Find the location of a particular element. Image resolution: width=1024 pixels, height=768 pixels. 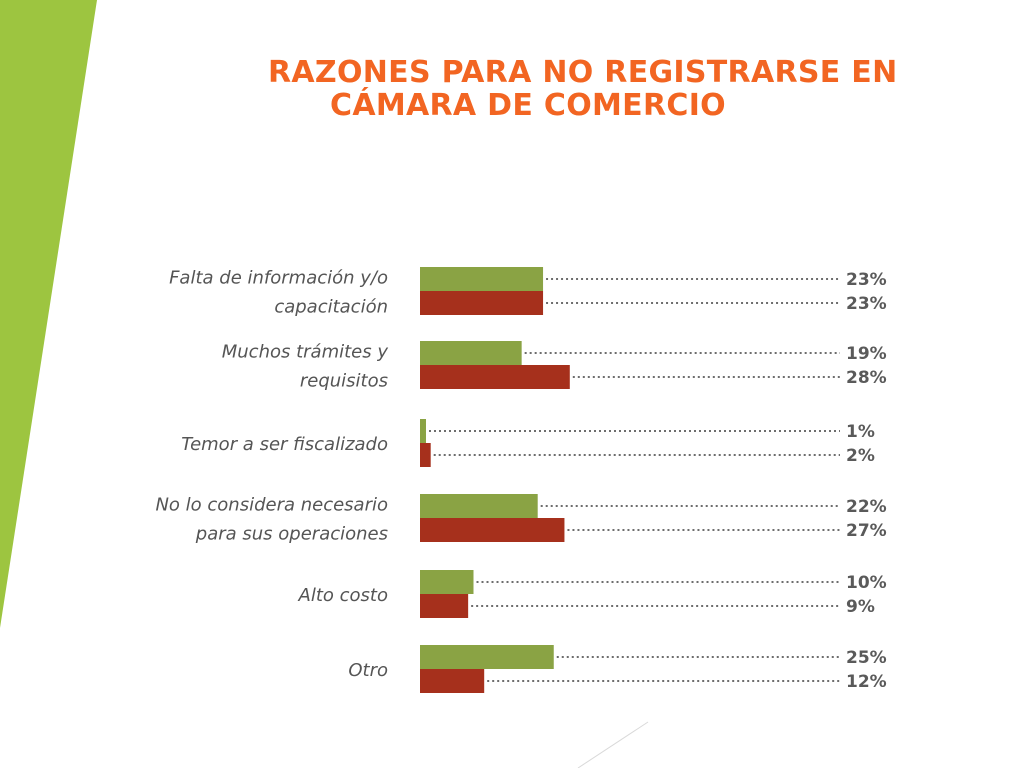

category-label: Alto costo is located at coordinates (343, 595).